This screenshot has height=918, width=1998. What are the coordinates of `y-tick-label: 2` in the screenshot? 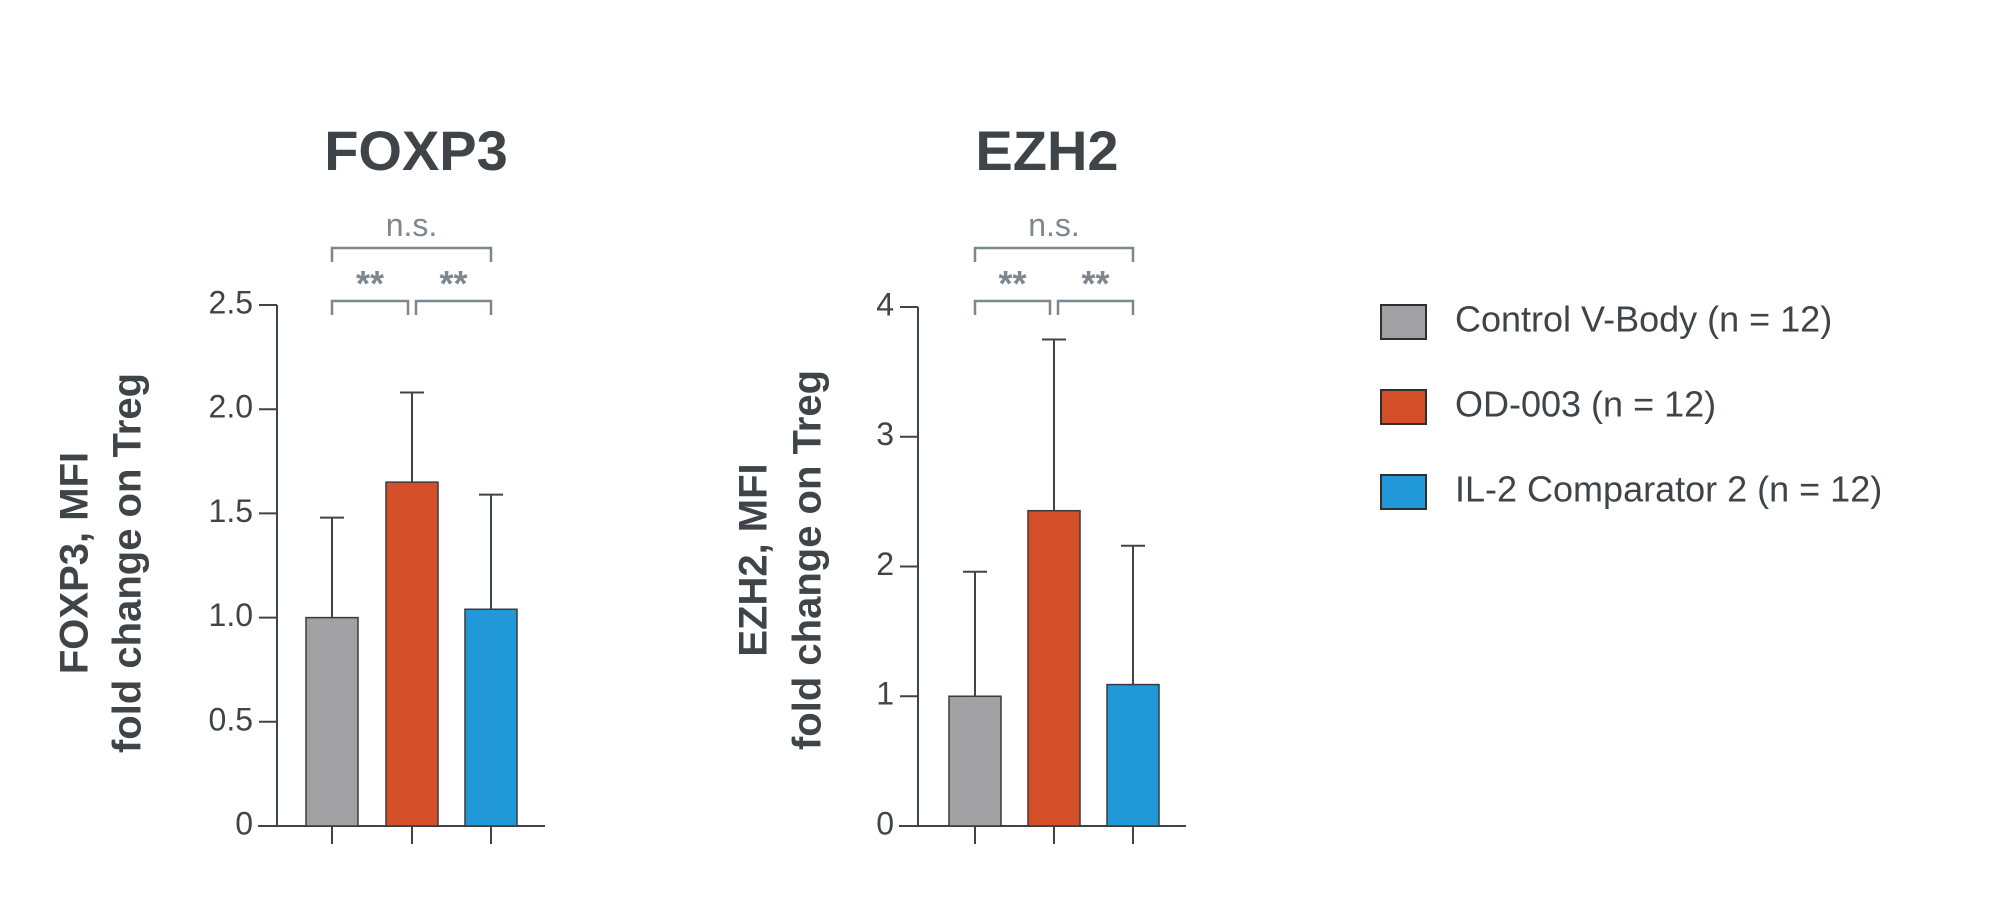 It's located at (885, 564).